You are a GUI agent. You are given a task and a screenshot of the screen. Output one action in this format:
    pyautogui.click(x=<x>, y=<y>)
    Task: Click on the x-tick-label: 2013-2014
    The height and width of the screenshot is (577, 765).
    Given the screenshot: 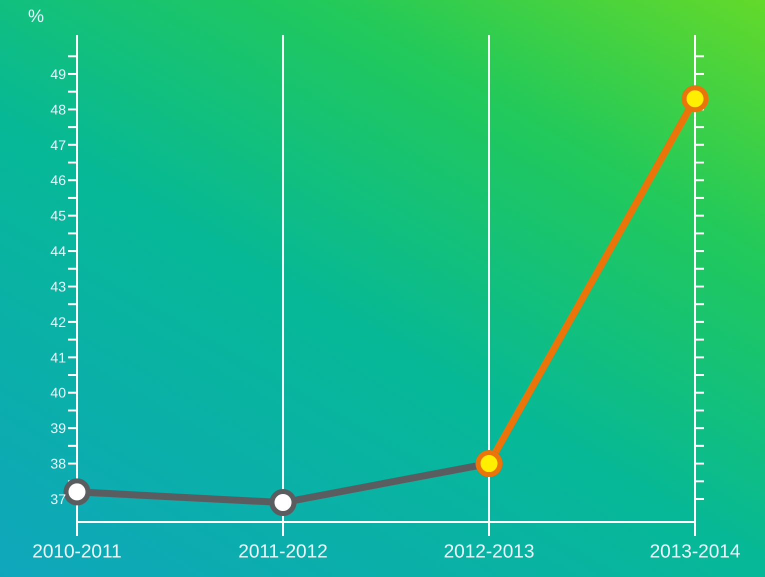 What is the action you would take?
    pyautogui.click(x=695, y=551)
    